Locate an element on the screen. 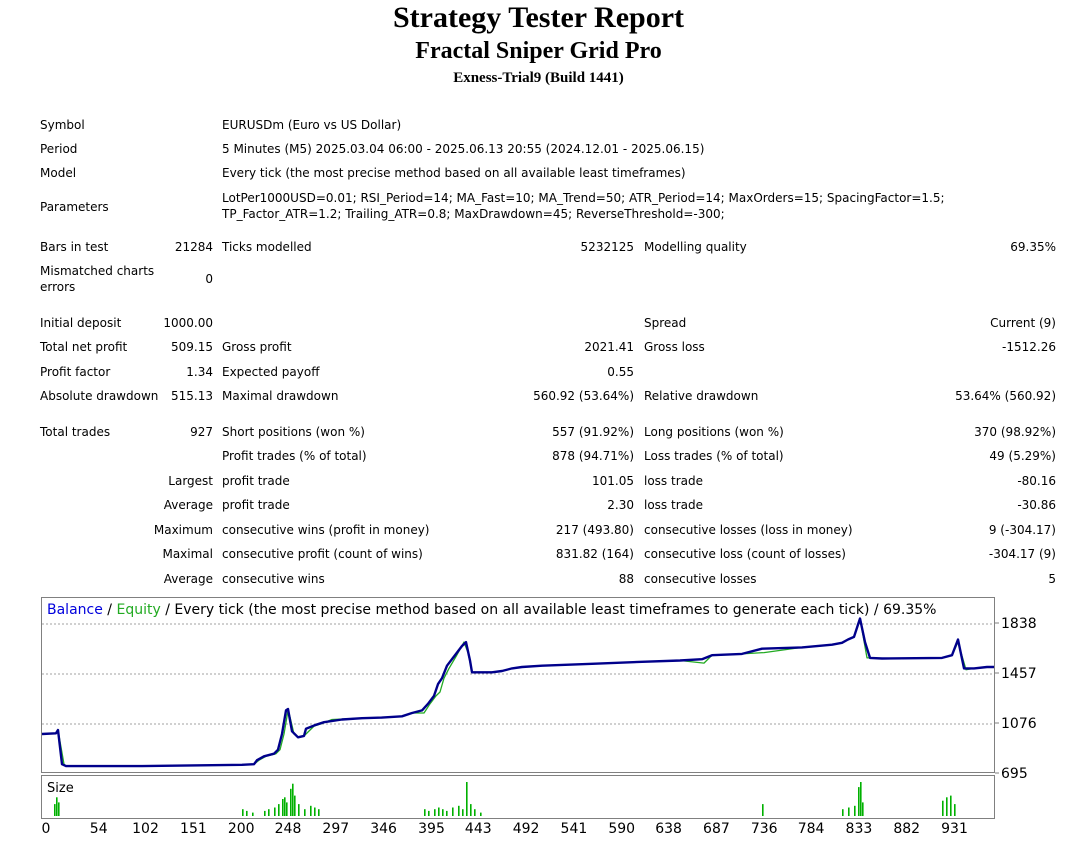 Image resolution: width=1077 pixels, height=845 pixels. maximal-consecutive-profit-label: consecutive profit (count of wins) is located at coordinates (322, 554).